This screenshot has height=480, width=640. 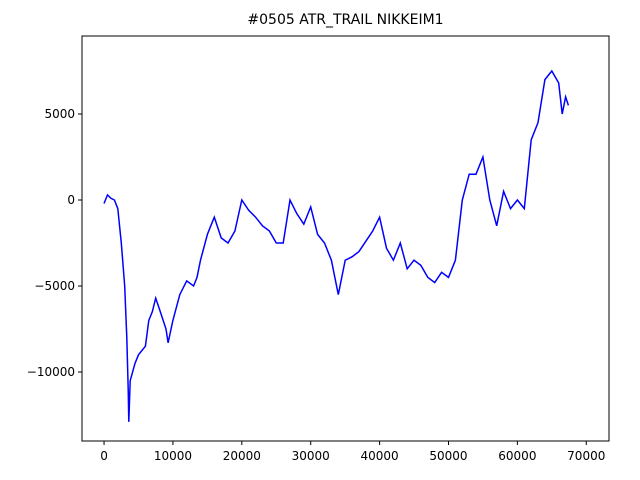 What do you see at coordinates (173, 456) in the screenshot?
I see `x-tick-label: 10000` at bounding box center [173, 456].